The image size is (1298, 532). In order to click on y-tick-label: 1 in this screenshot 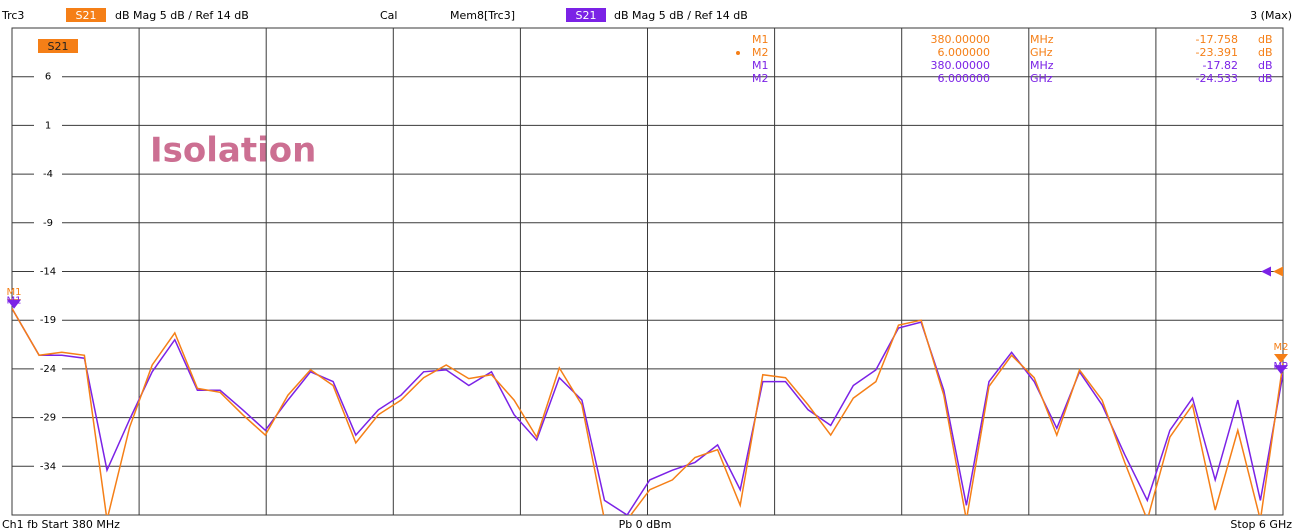, I will do `click(48, 125)`.